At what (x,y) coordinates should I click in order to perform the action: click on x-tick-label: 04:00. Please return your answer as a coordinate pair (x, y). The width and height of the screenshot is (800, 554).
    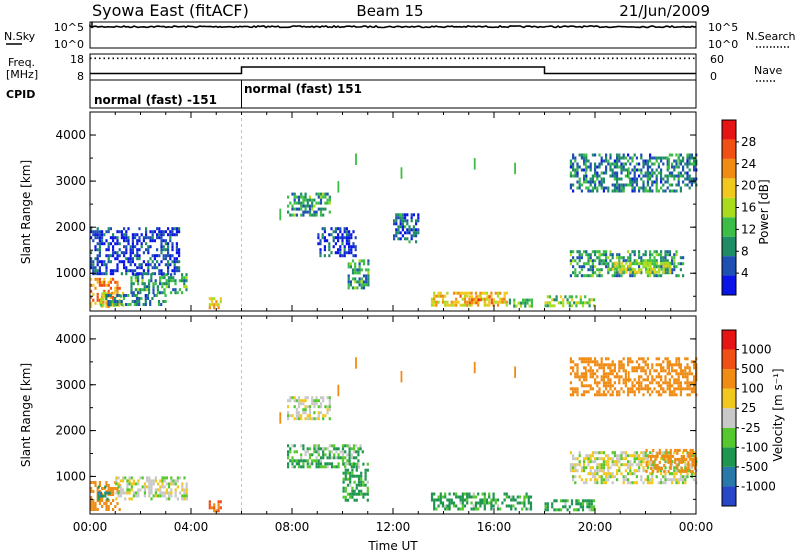
    Looking at the image, I should click on (191, 527).